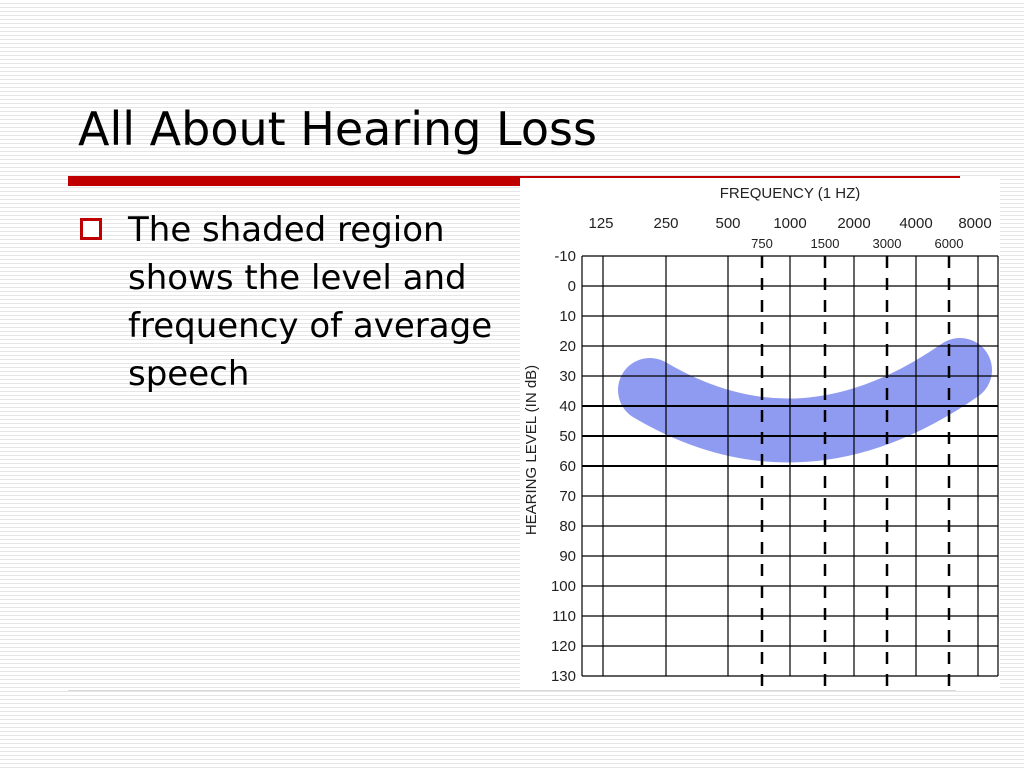 The image size is (1024, 768). Describe the element at coordinates (567, 556) in the screenshot. I see `y-tick-label: 90` at that location.